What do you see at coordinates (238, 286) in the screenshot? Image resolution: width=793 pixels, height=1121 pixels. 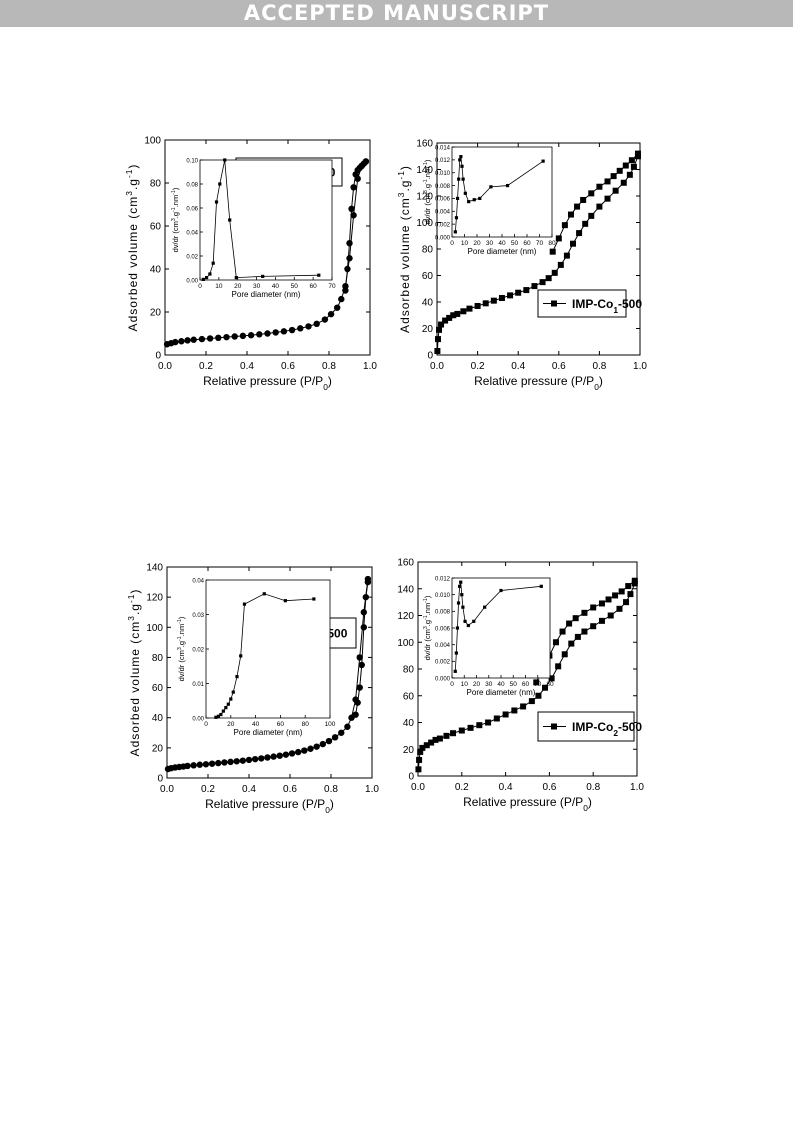 I see `inset-x-tick-label: 20` at bounding box center [238, 286].